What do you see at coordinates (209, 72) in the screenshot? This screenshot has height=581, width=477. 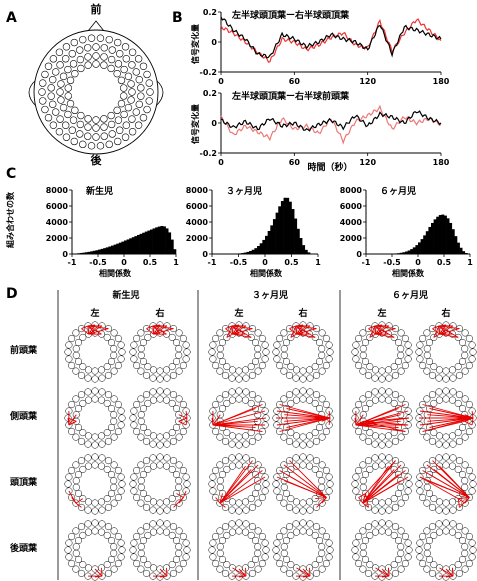 I see `y-tick-label: -0.2` at bounding box center [209, 72].